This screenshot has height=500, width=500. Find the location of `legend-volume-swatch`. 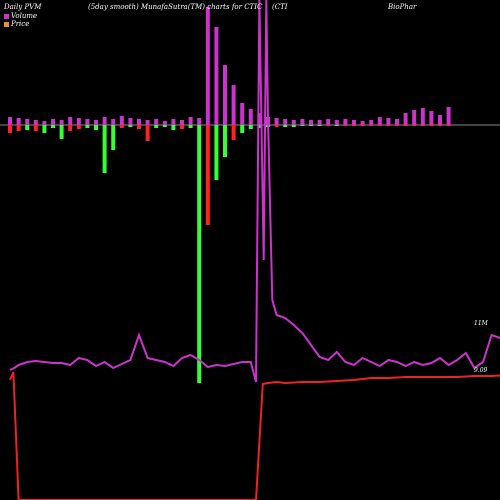

legend-volume-swatch is located at coordinates (6, 16).